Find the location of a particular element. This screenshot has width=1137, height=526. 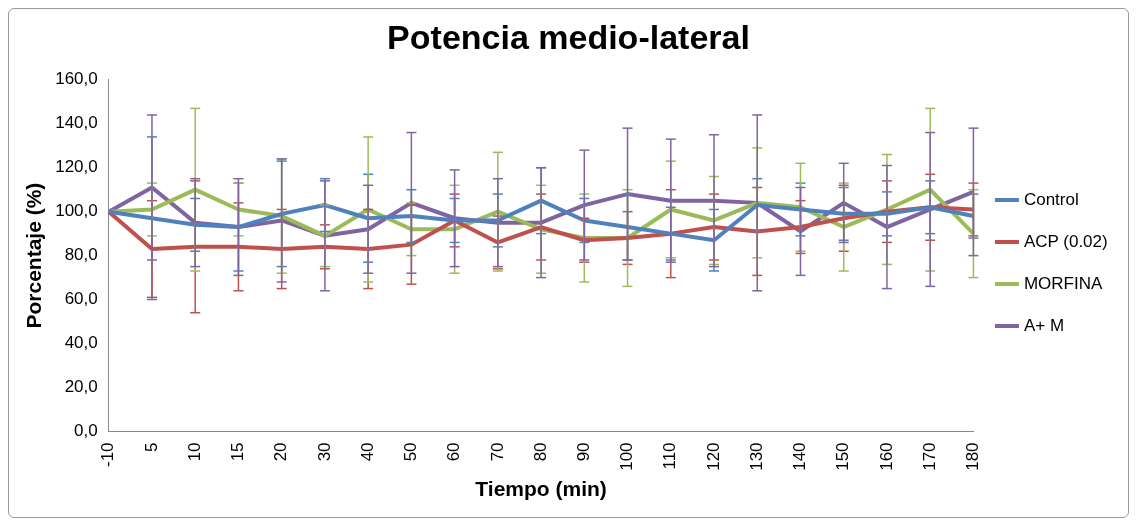

y-tick-label: 20,0 is located at coordinates (81, 387).